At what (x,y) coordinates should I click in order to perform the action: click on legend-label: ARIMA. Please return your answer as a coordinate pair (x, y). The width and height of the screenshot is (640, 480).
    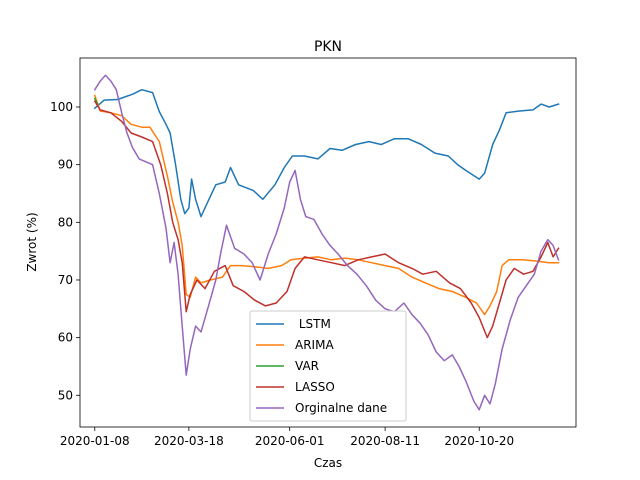
    Looking at the image, I should click on (314, 345).